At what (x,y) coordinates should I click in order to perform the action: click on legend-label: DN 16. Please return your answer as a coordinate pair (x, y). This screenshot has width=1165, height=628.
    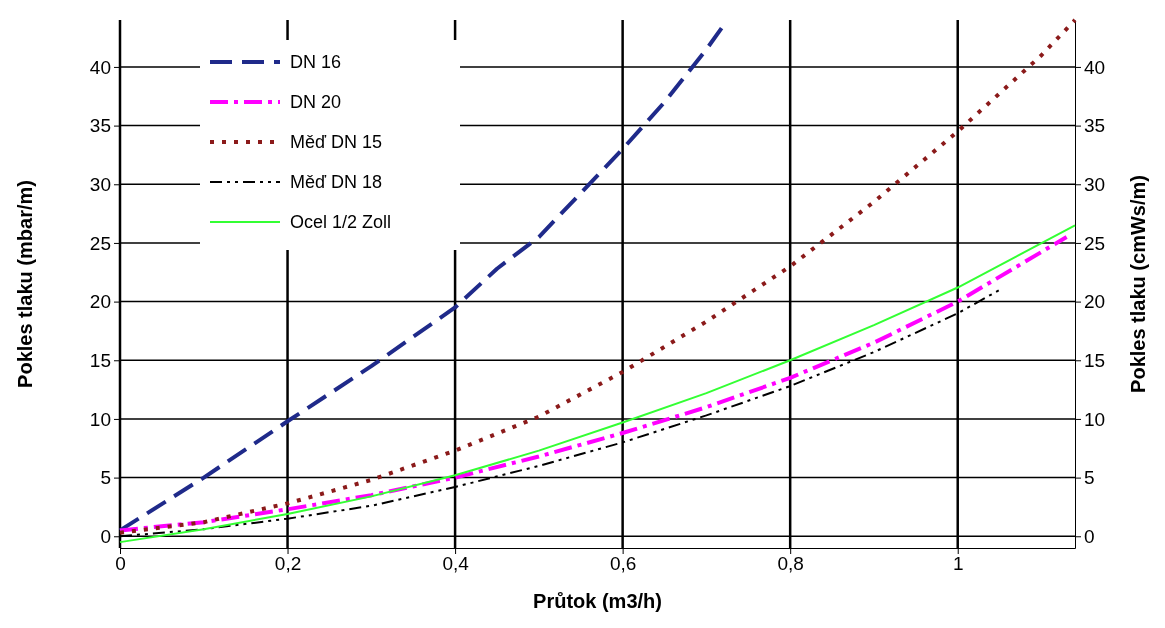
    Looking at the image, I should click on (316, 62).